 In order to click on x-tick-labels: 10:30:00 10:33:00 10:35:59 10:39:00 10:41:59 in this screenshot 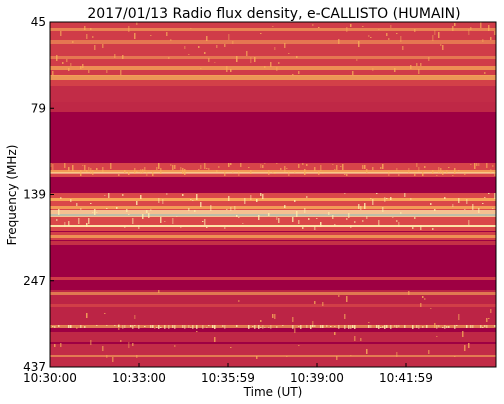, I will do `click(228, 374)`.